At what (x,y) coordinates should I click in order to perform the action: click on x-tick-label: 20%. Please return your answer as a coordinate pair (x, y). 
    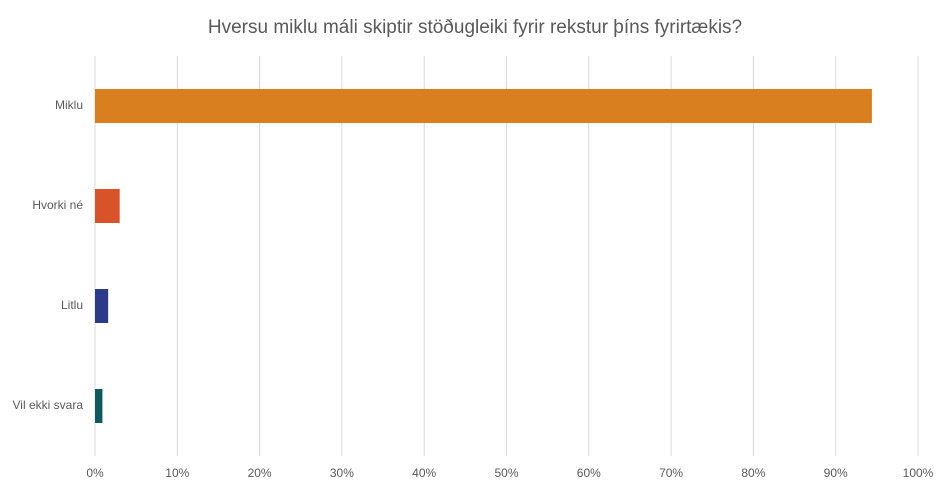
    Looking at the image, I should click on (260, 473).